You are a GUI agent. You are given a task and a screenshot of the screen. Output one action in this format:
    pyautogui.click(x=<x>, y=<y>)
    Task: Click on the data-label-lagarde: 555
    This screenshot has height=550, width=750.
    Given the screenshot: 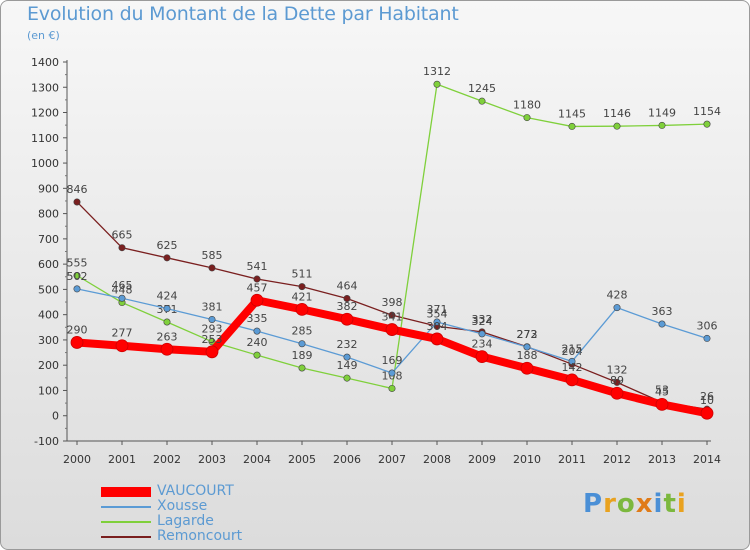 What is the action you would take?
    pyautogui.click(x=77, y=263)
    